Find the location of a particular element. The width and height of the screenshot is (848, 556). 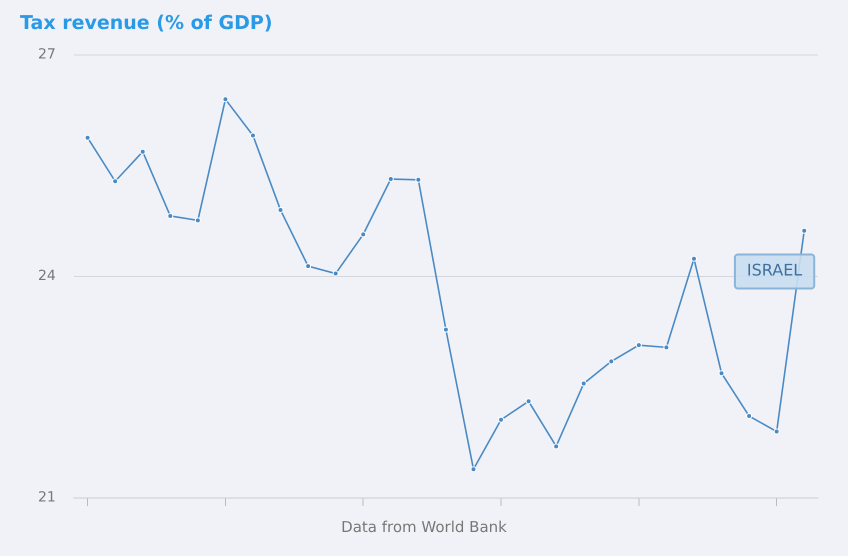

y-tick-label: 27 is located at coordinates (47, 54).